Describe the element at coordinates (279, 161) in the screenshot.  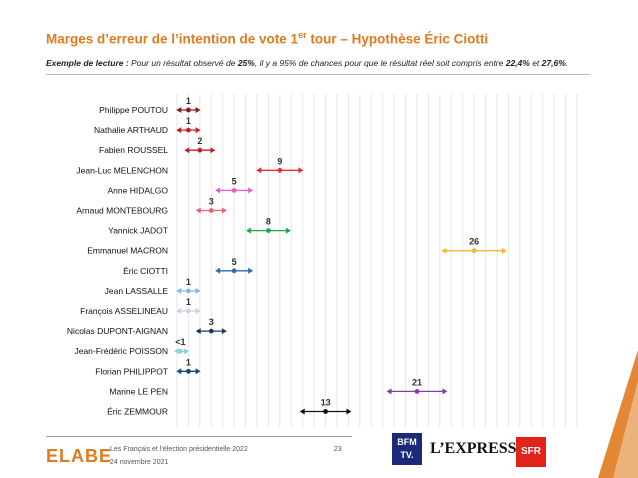
I see `data-label: 9` at that location.